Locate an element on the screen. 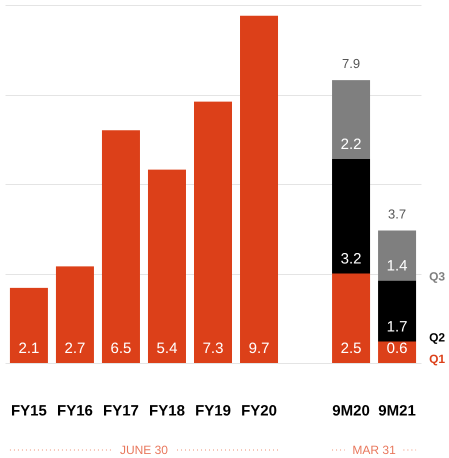 The image size is (449, 458). x-tick-label: FY17 is located at coordinates (121, 411).